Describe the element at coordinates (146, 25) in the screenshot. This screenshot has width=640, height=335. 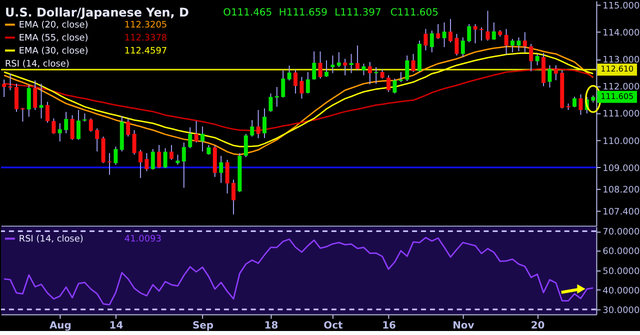
I see `annotation: 112.3205` at that location.